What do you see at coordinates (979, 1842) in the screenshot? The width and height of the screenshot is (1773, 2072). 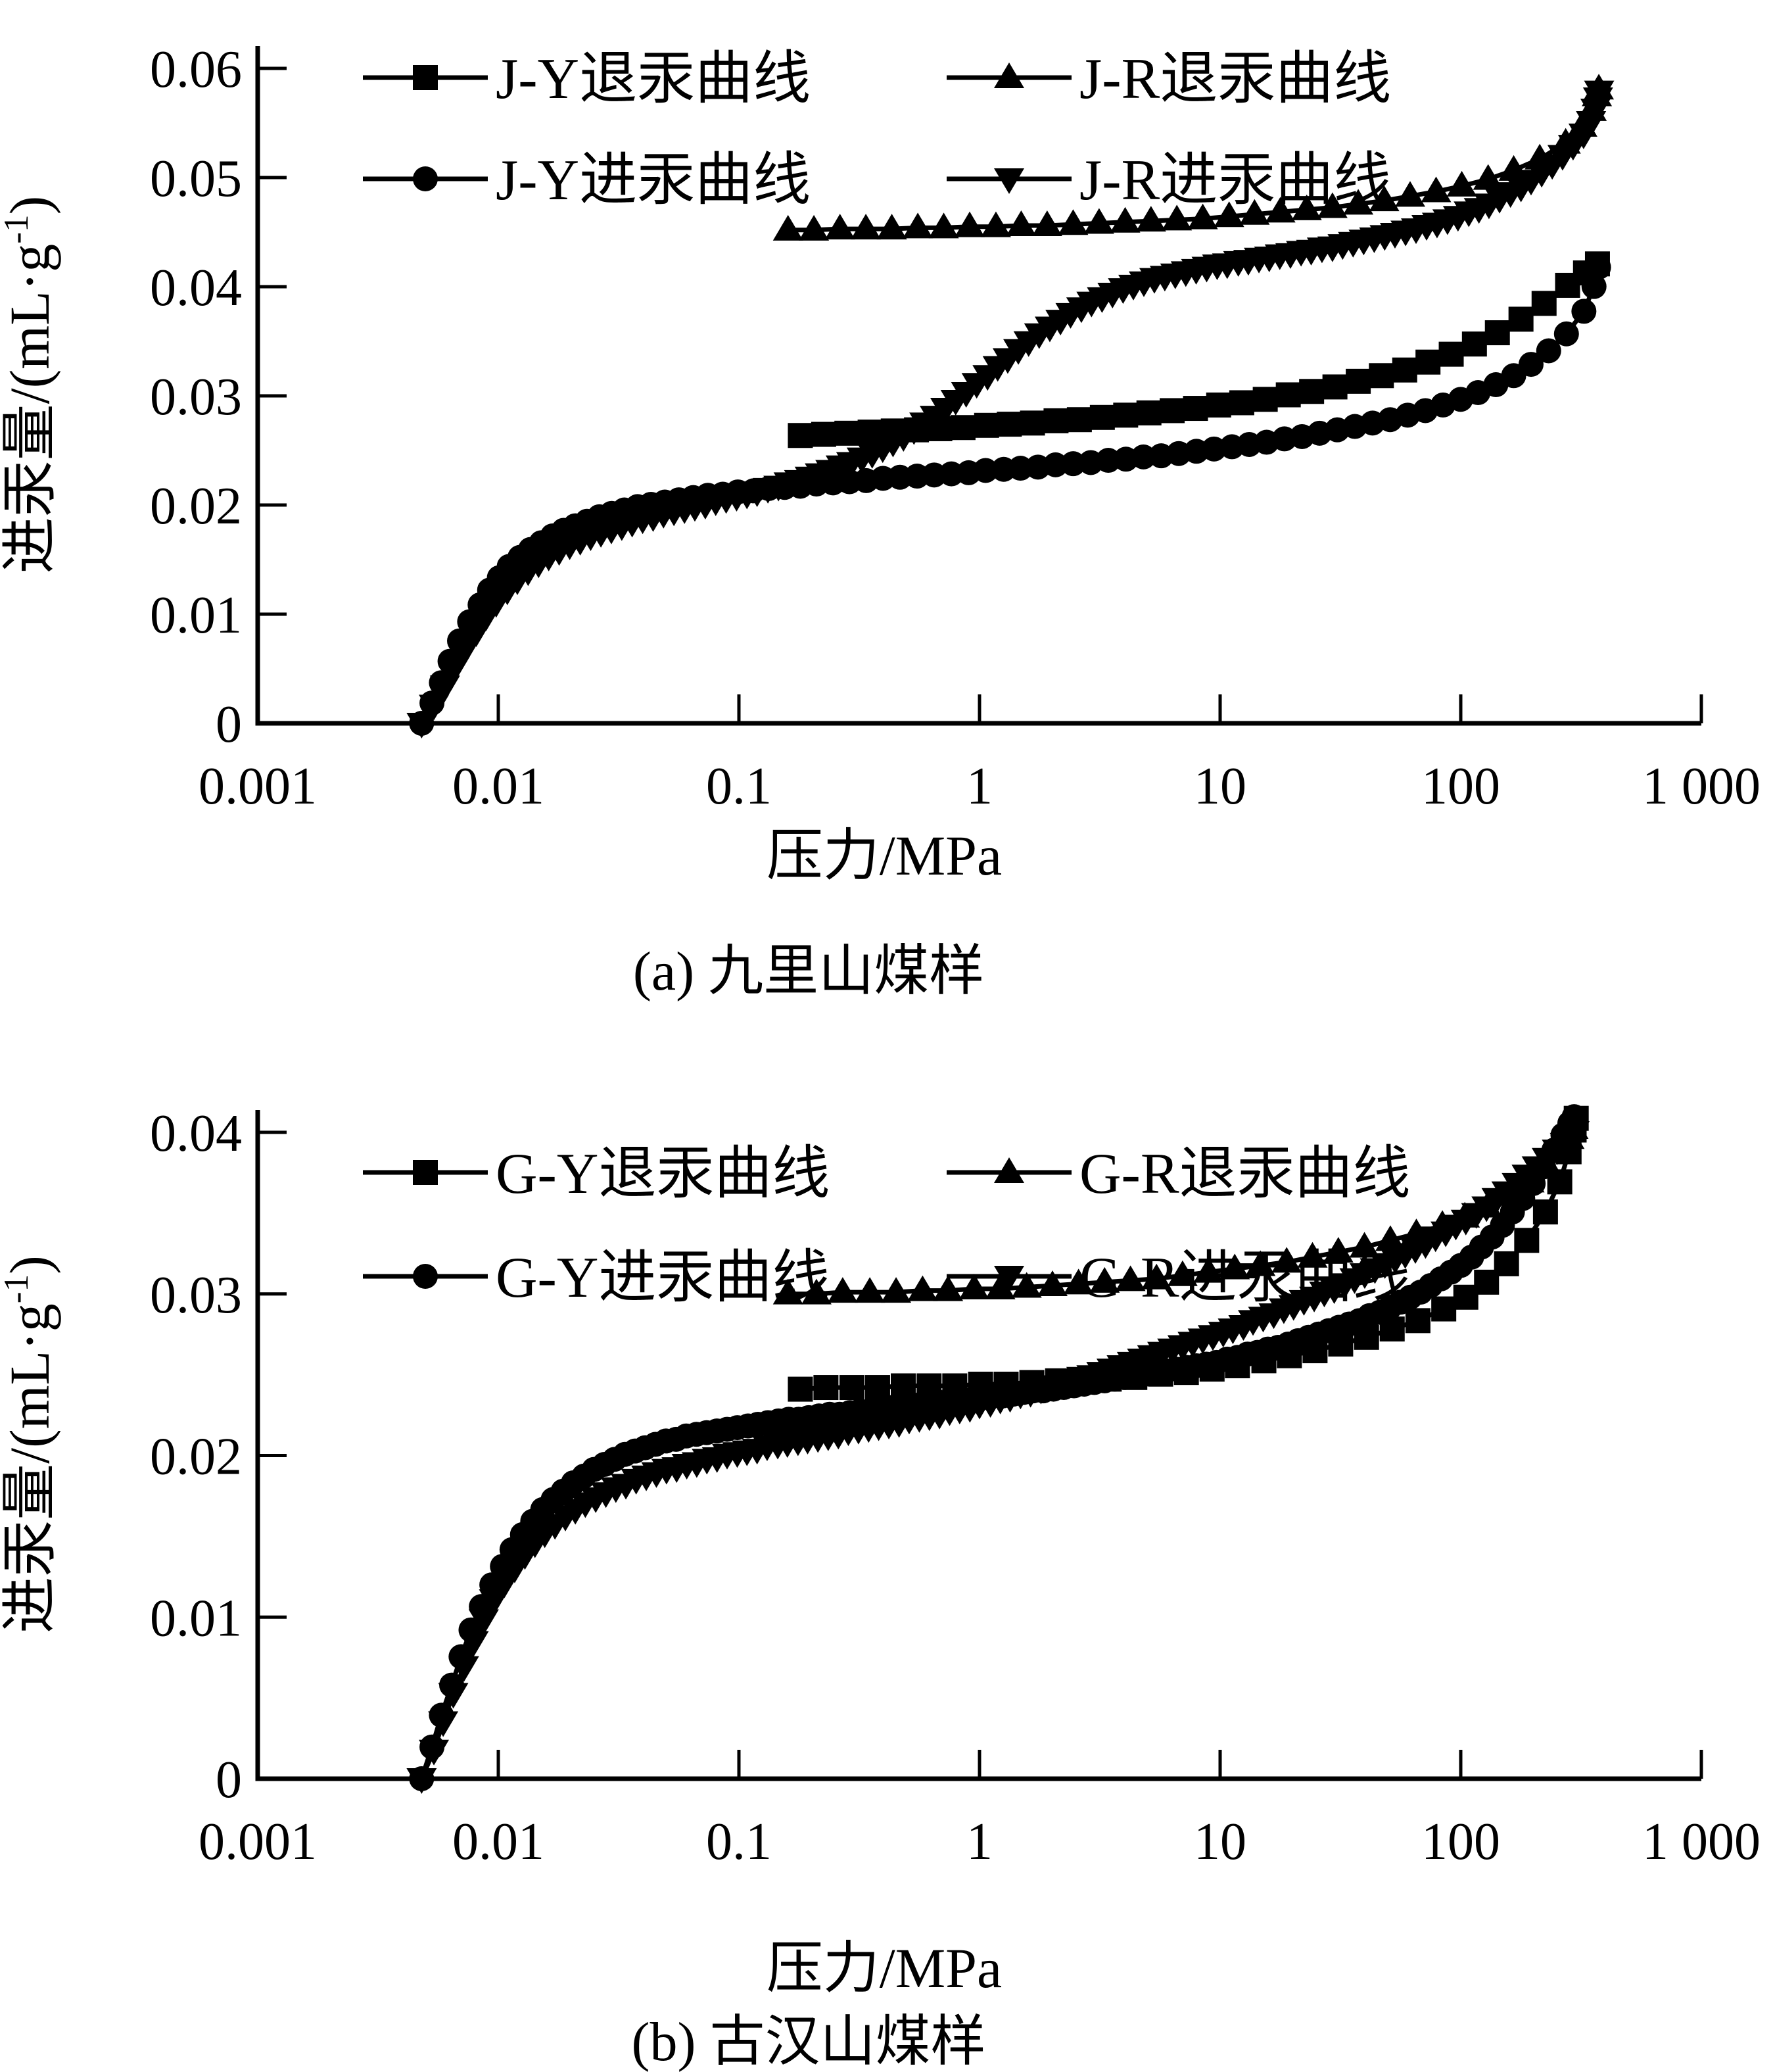 I see `x-tick-label: 1` at bounding box center [979, 1842].